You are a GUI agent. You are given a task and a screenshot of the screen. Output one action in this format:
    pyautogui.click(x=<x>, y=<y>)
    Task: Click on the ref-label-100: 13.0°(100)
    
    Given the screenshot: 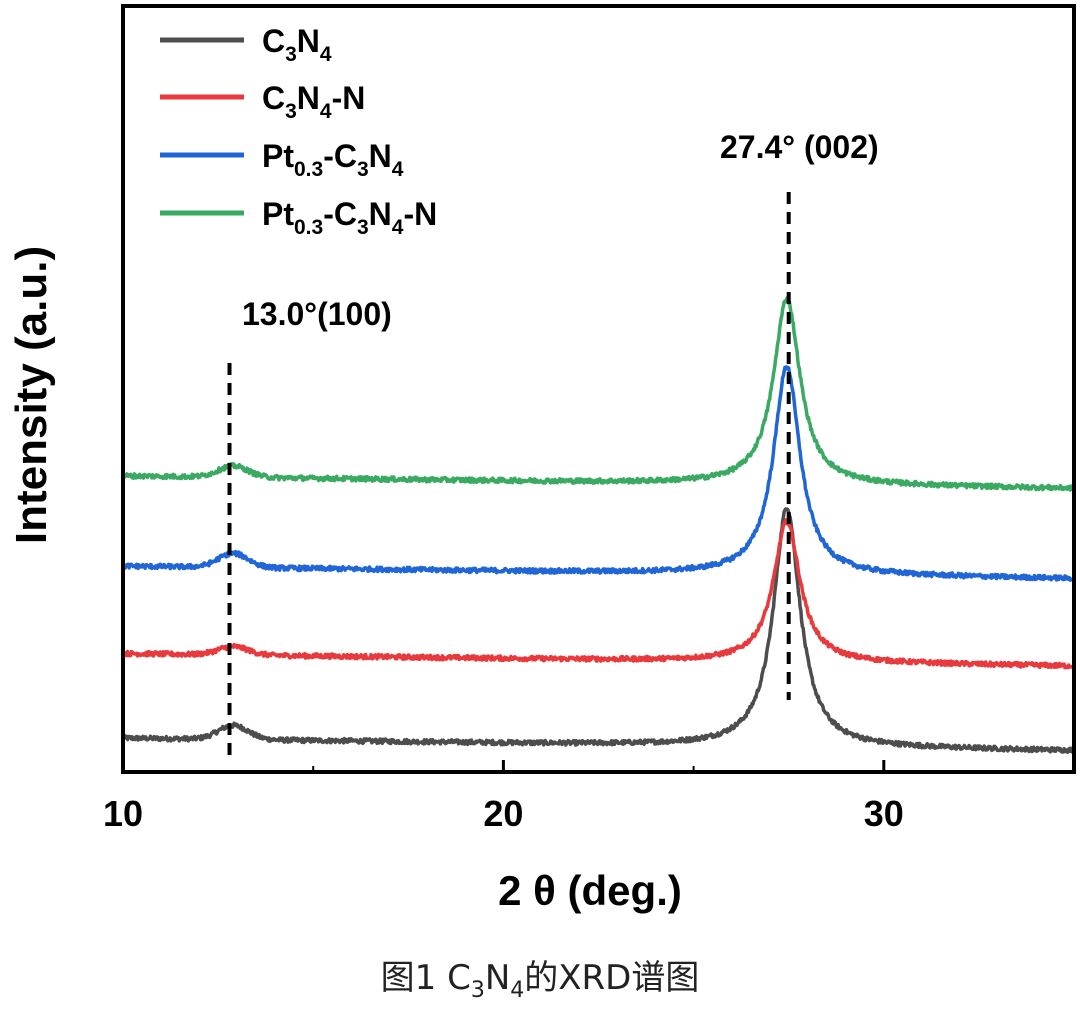 What is the action you would take?
    pyautogui.click(x=317, y=314)
    